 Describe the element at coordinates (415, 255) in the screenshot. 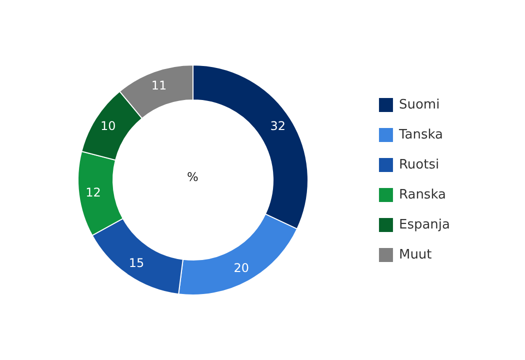

I see `legend-label: Muut` at that location.